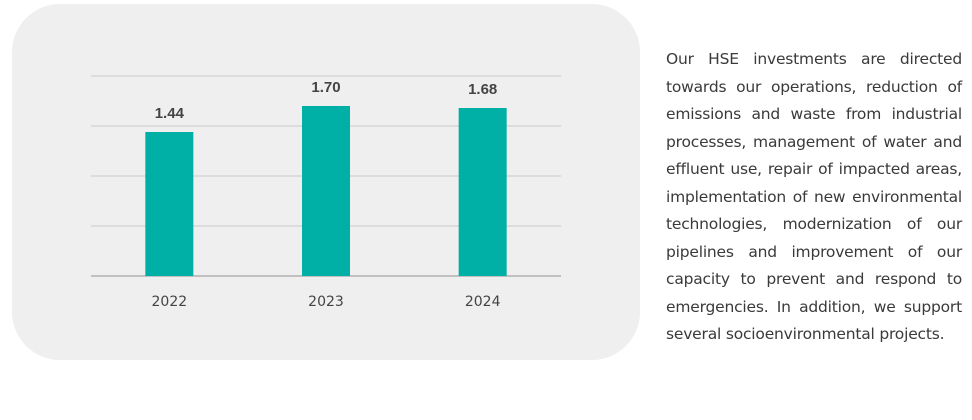 Image resolution: width=972 pixels, height=420 pixels. Describe the element at coordinates (325, 87) in the screenshot. I see `value-label-2023: 1.70` at that location.